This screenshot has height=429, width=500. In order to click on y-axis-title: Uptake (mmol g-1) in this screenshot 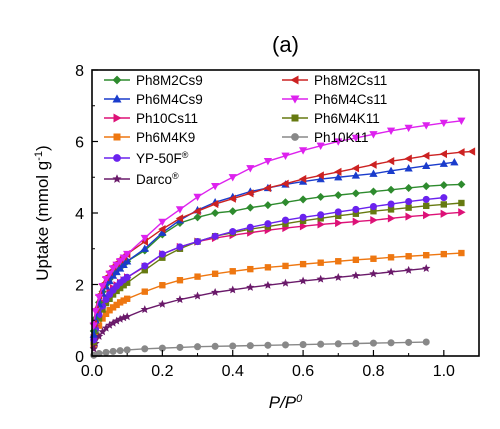, I will do `click(42, 212)`.